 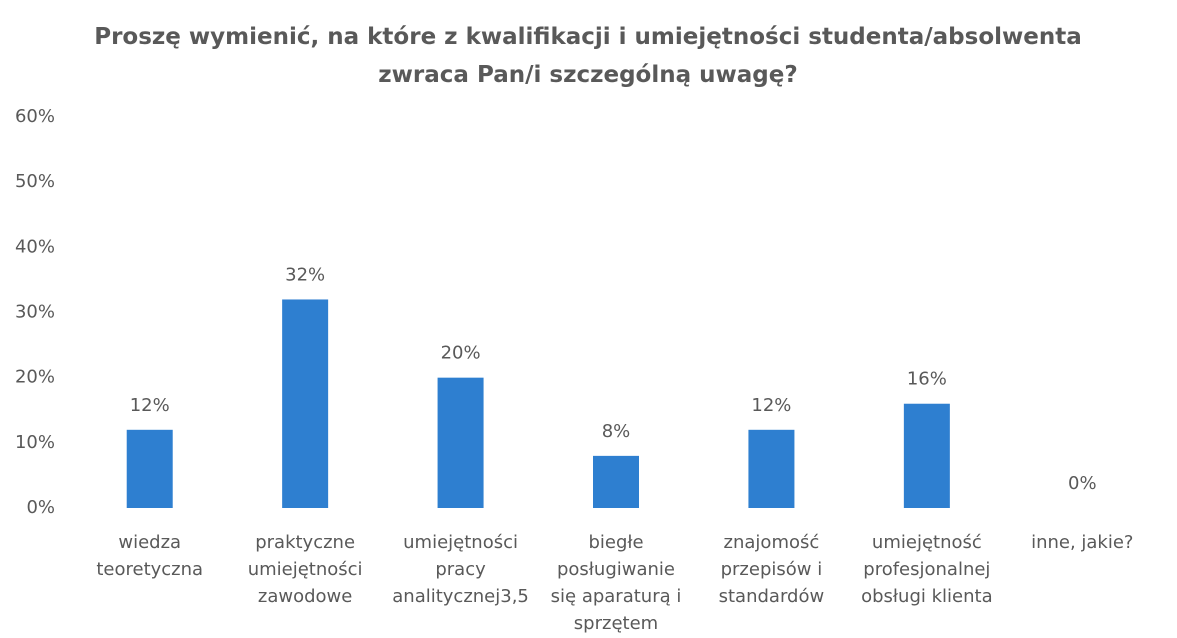 What do you see at coordinates (927, 379) in the screenshot?
I see `value-label: 16%` at bounding box center [927, 379].